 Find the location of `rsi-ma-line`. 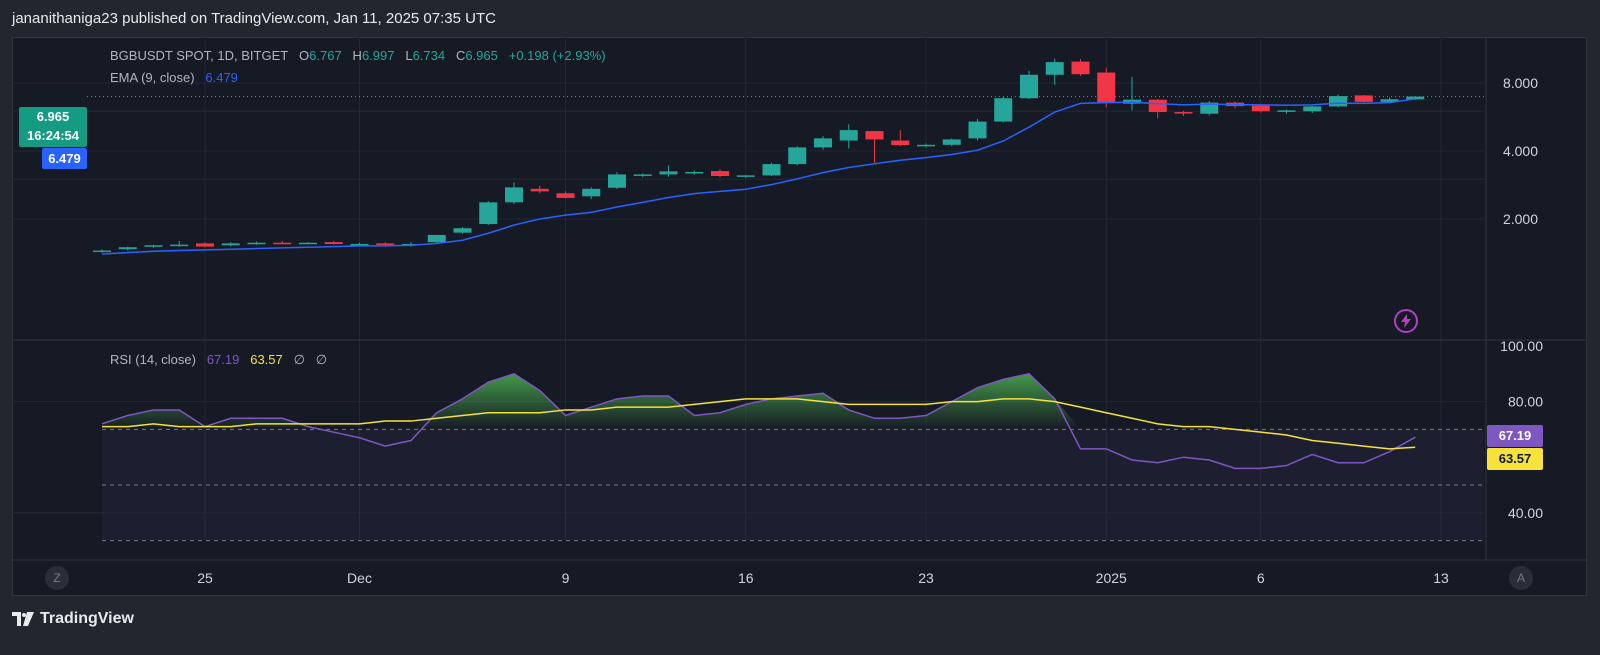

rsi-ma-line is located at coordinates (759, 424).